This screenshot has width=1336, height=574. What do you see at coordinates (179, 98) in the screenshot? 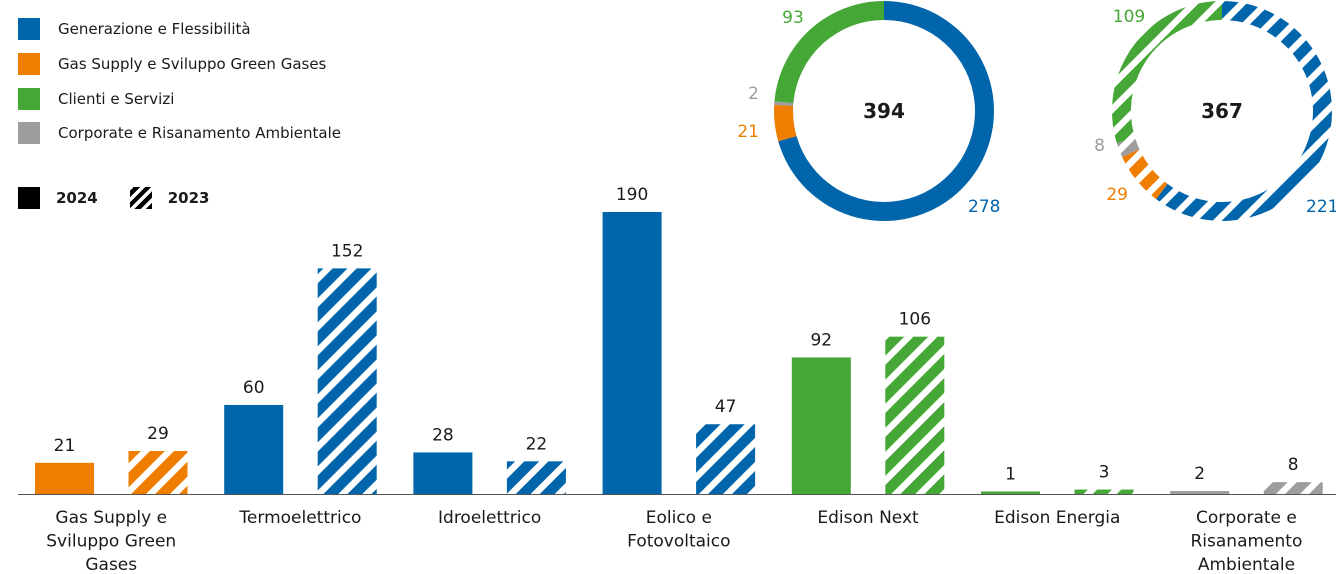
I see `legend-item-clienti: Clienti e Servizi` at bounding box center [179, 98].